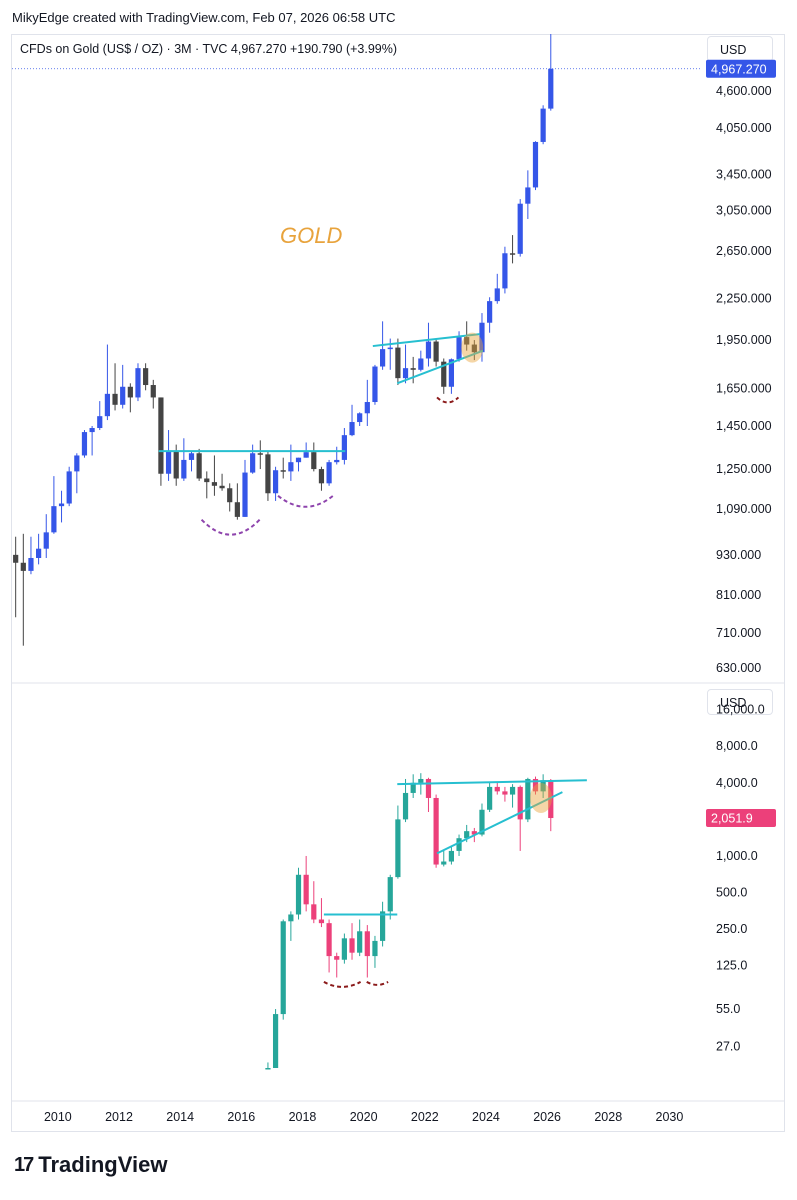 Image resolution: width=797 pixels, height=1200 pixels. I want to click on y-tick-label: 810.000, so click(738, 595).